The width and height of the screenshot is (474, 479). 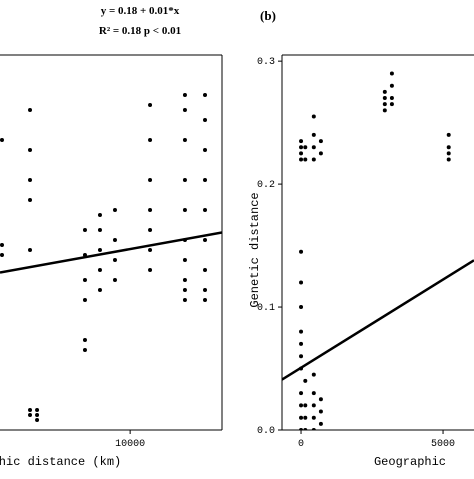 I want to click on y-axis-label: Genetic distance, so click(x=255, y=249).